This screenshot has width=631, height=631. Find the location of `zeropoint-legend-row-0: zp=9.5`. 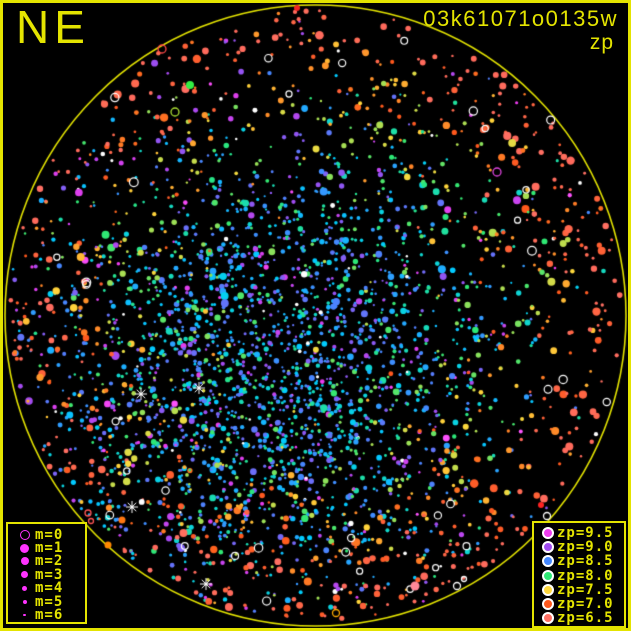

zeropoint-legend-row-0: zp=9.5 is located at coordinates (581, 533).